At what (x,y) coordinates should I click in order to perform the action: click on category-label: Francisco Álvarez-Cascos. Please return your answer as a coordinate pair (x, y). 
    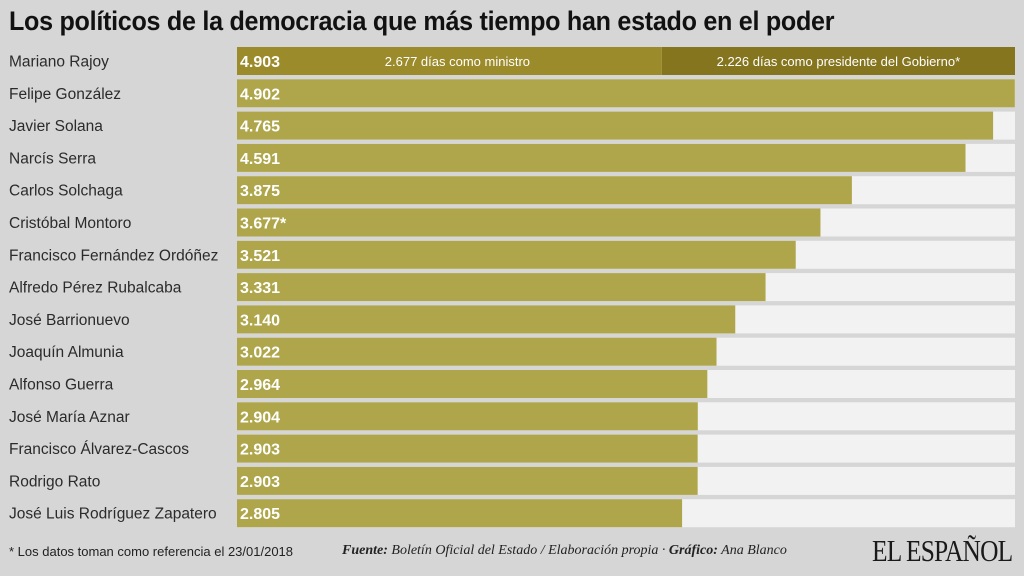
    Looking at the image, I should click on (99, 449).